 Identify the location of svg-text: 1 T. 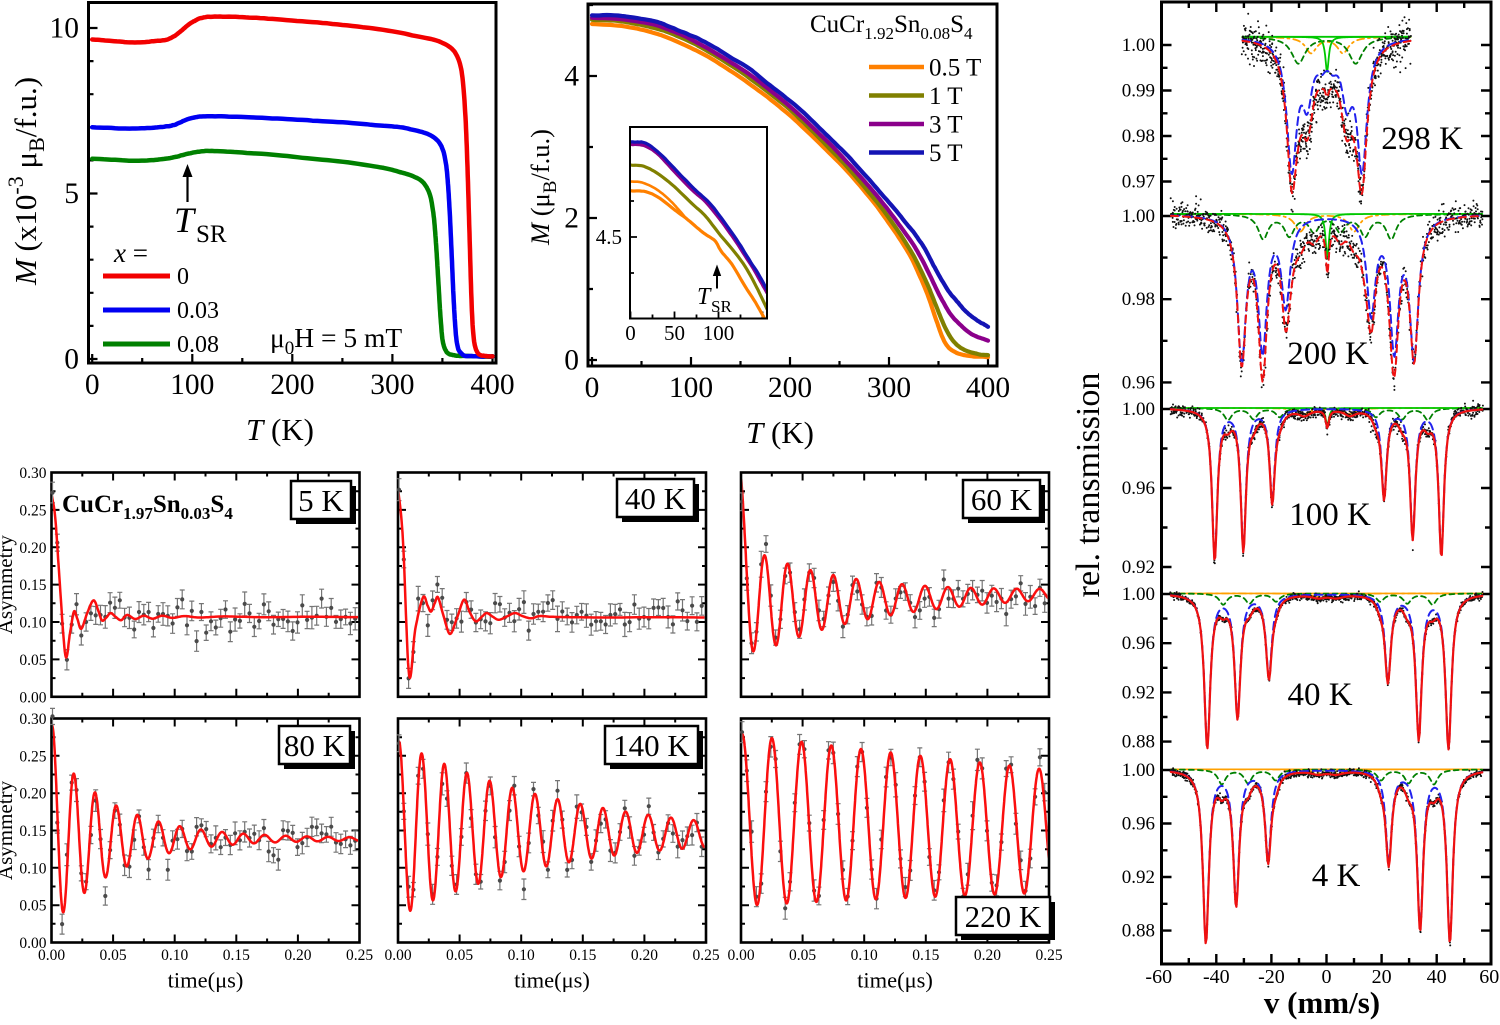
(946, 96).